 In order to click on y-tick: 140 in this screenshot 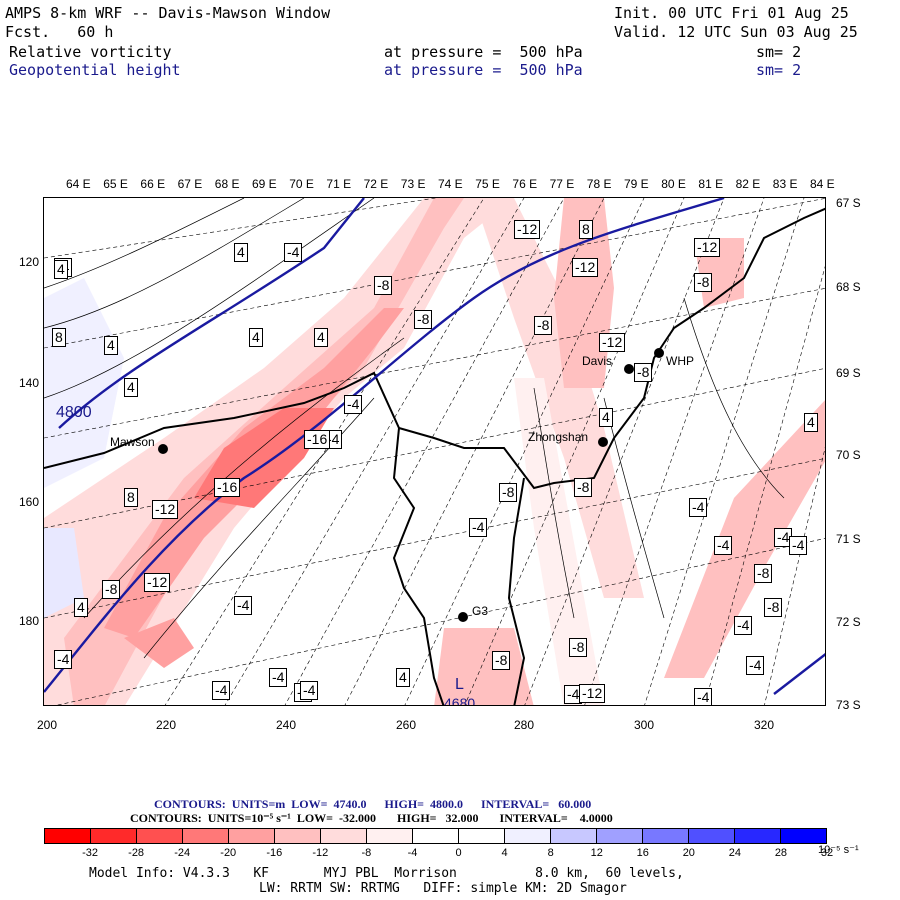, I will do `click(29, 383)`.